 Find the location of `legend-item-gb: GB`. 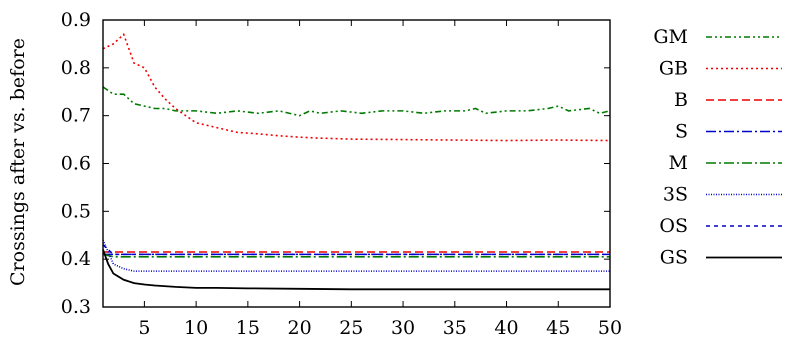

legend-item-gb: GB is located at coordinates (720, 69).